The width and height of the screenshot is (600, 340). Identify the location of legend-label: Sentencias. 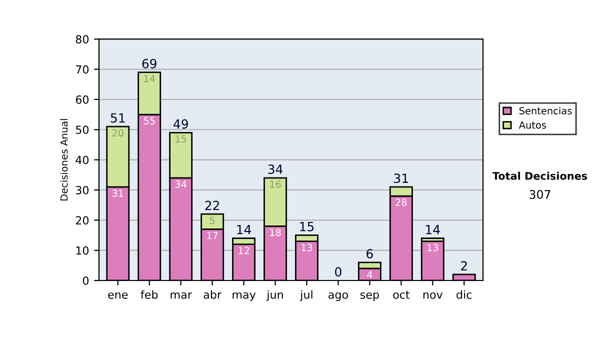
(545, 110).